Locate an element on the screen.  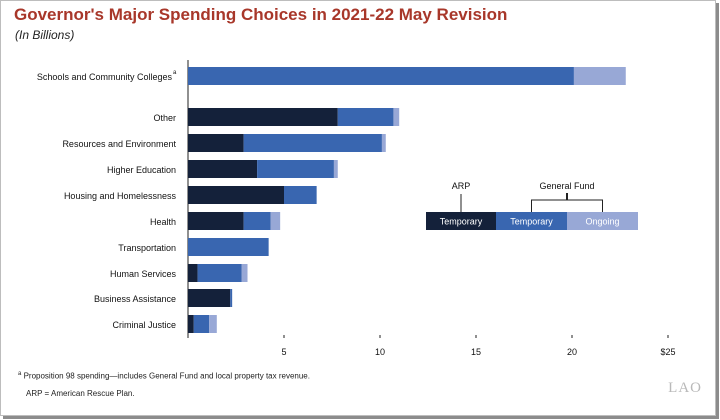
legend-swatch-arp-temporary is located at coordinates (461, 221).